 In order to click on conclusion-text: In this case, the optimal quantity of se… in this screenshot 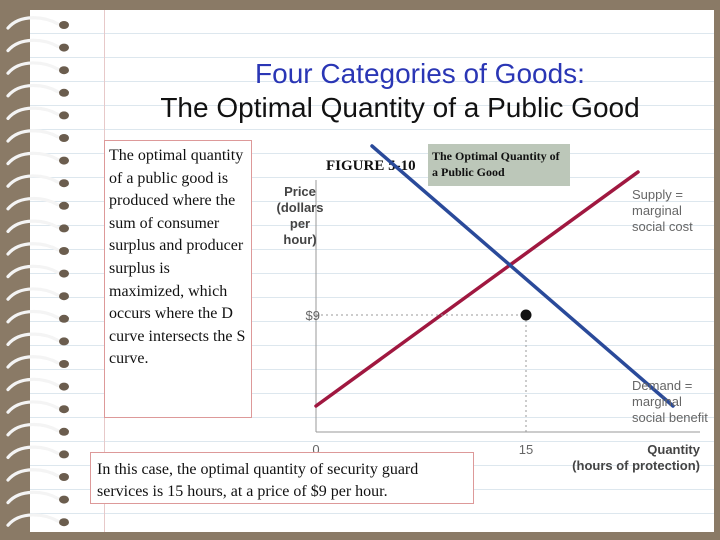, I will do `click(282, 478)`.